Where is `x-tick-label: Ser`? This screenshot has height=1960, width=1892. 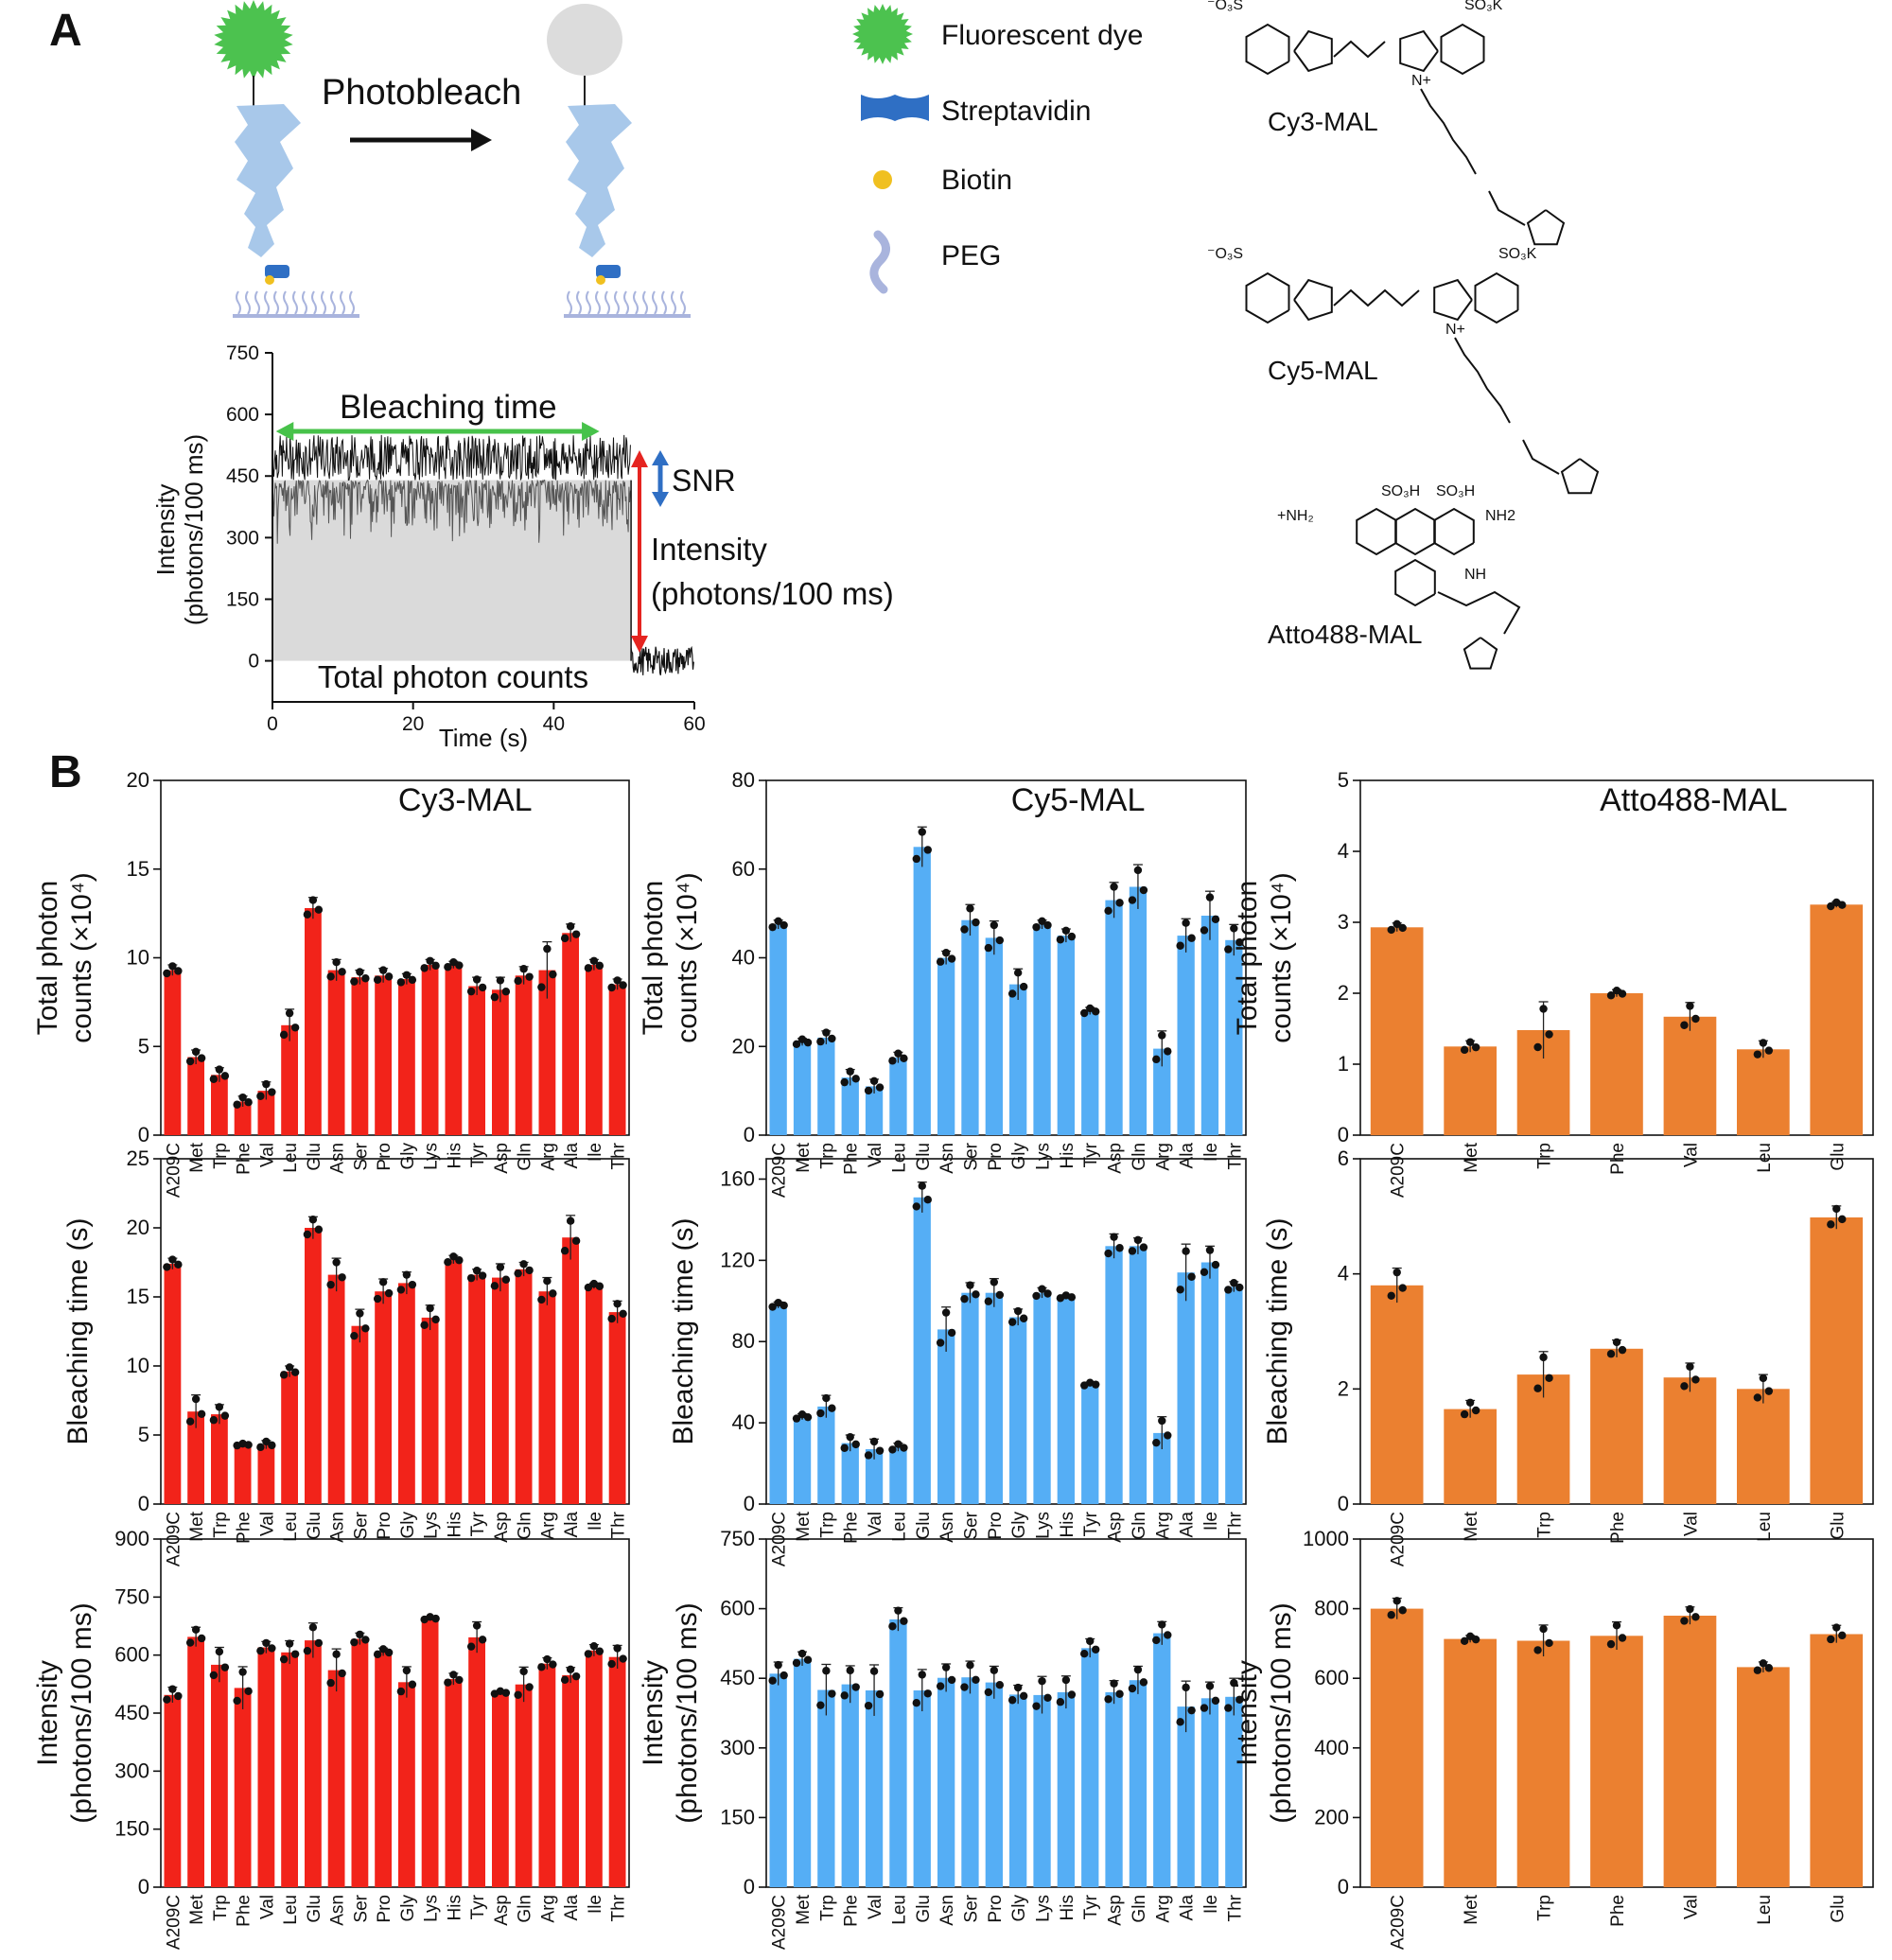 x-tick-label: Ser is located at coordinates (361, 1156).